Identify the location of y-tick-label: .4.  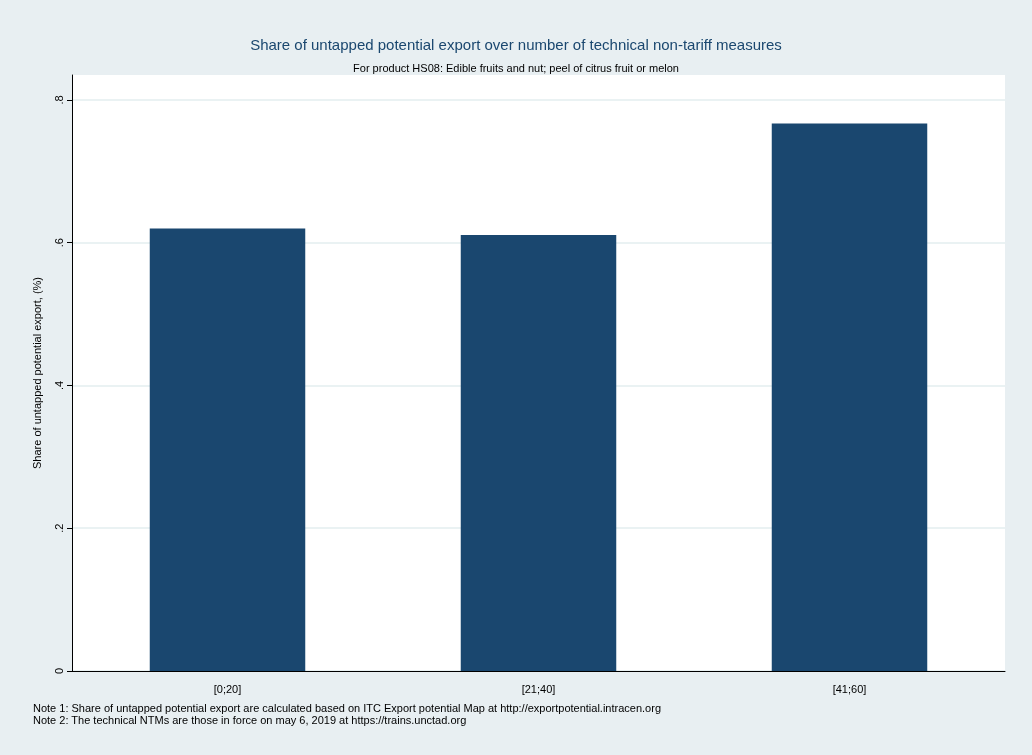
(58, 385).